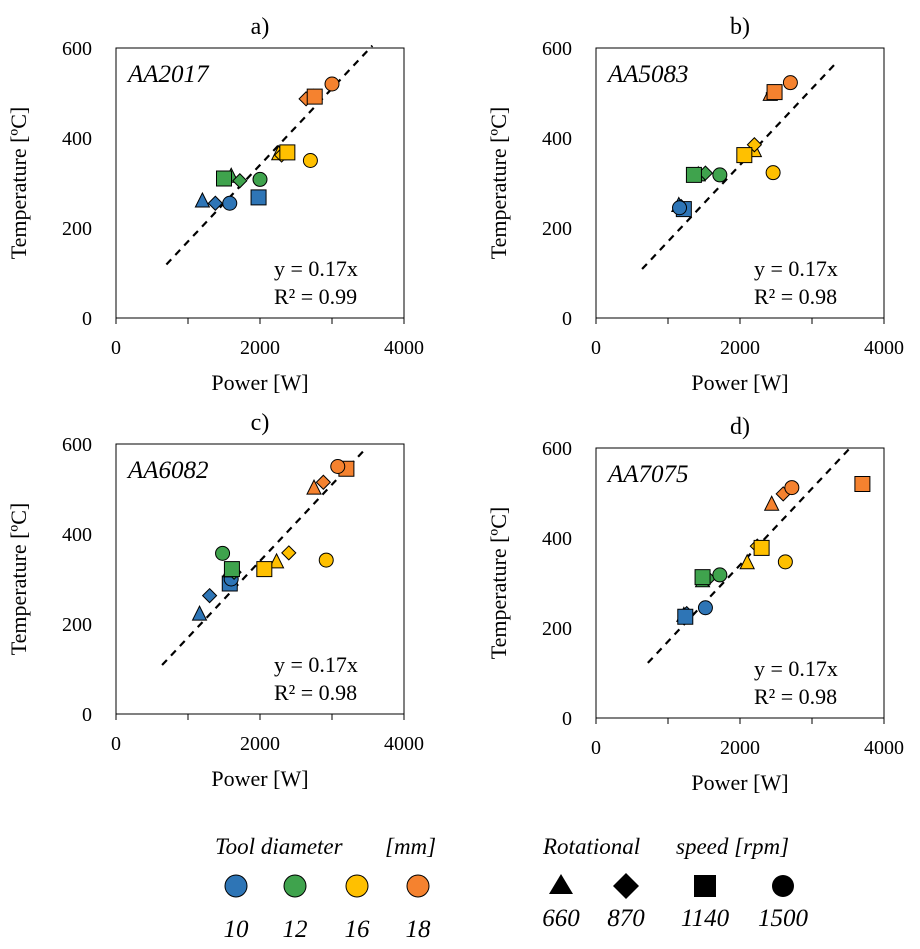 This screenshot has height=949, width=920. I want to click on panel-b-plot-frame, so click(740, 183).